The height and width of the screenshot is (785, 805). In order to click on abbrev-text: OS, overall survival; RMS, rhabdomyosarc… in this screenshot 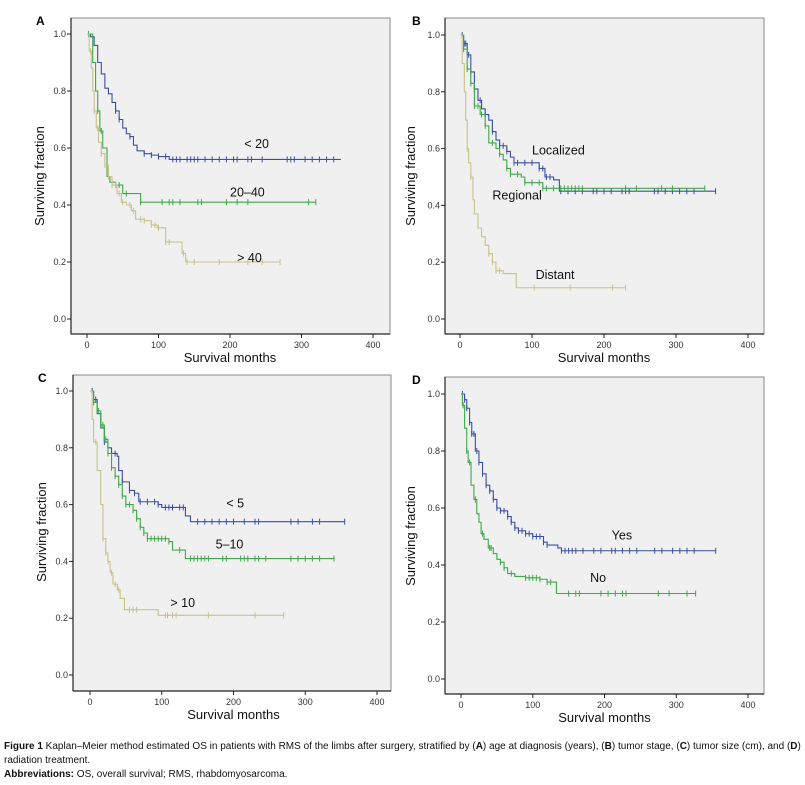, I will do `click(181, 774)`.